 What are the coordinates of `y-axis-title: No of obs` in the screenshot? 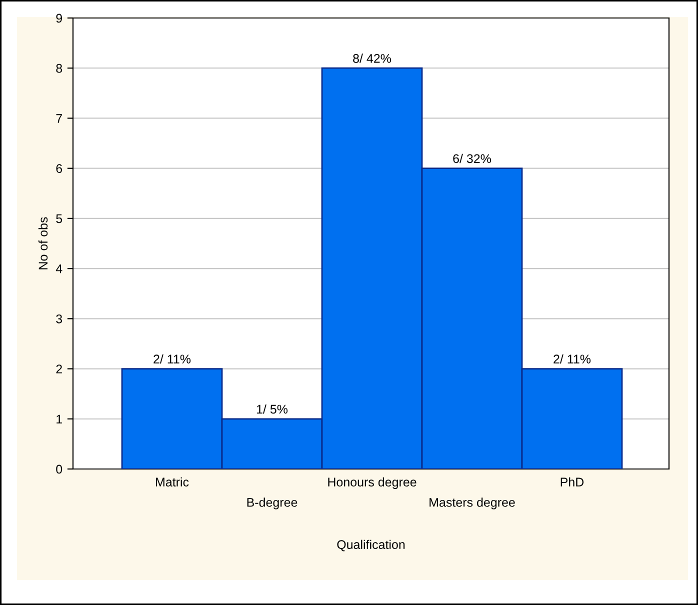 It's located at (43, 243).